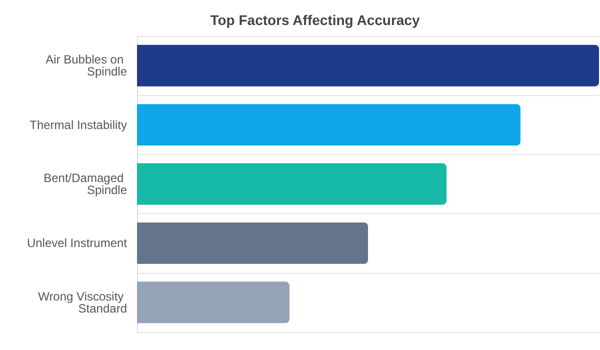 The image size is (600, 350). Describe the element at coordinates (77, 243) in the screenshot. I see `y-tick-label: Unlevel Instrument` at that location.